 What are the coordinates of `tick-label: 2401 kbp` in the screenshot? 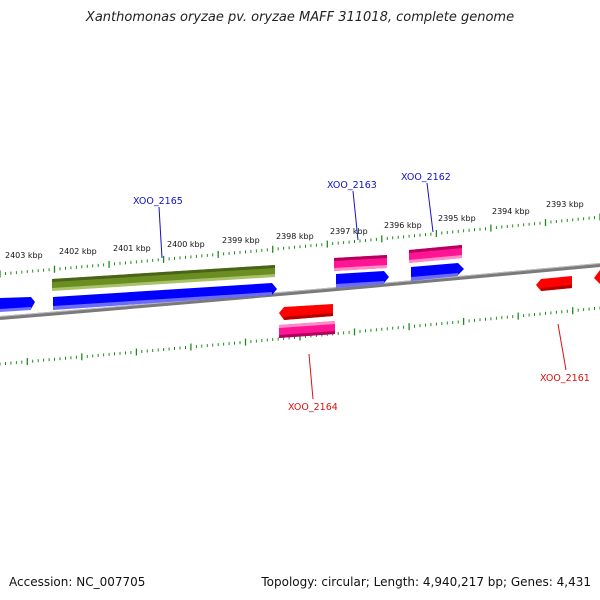 It's located at (132, 248).